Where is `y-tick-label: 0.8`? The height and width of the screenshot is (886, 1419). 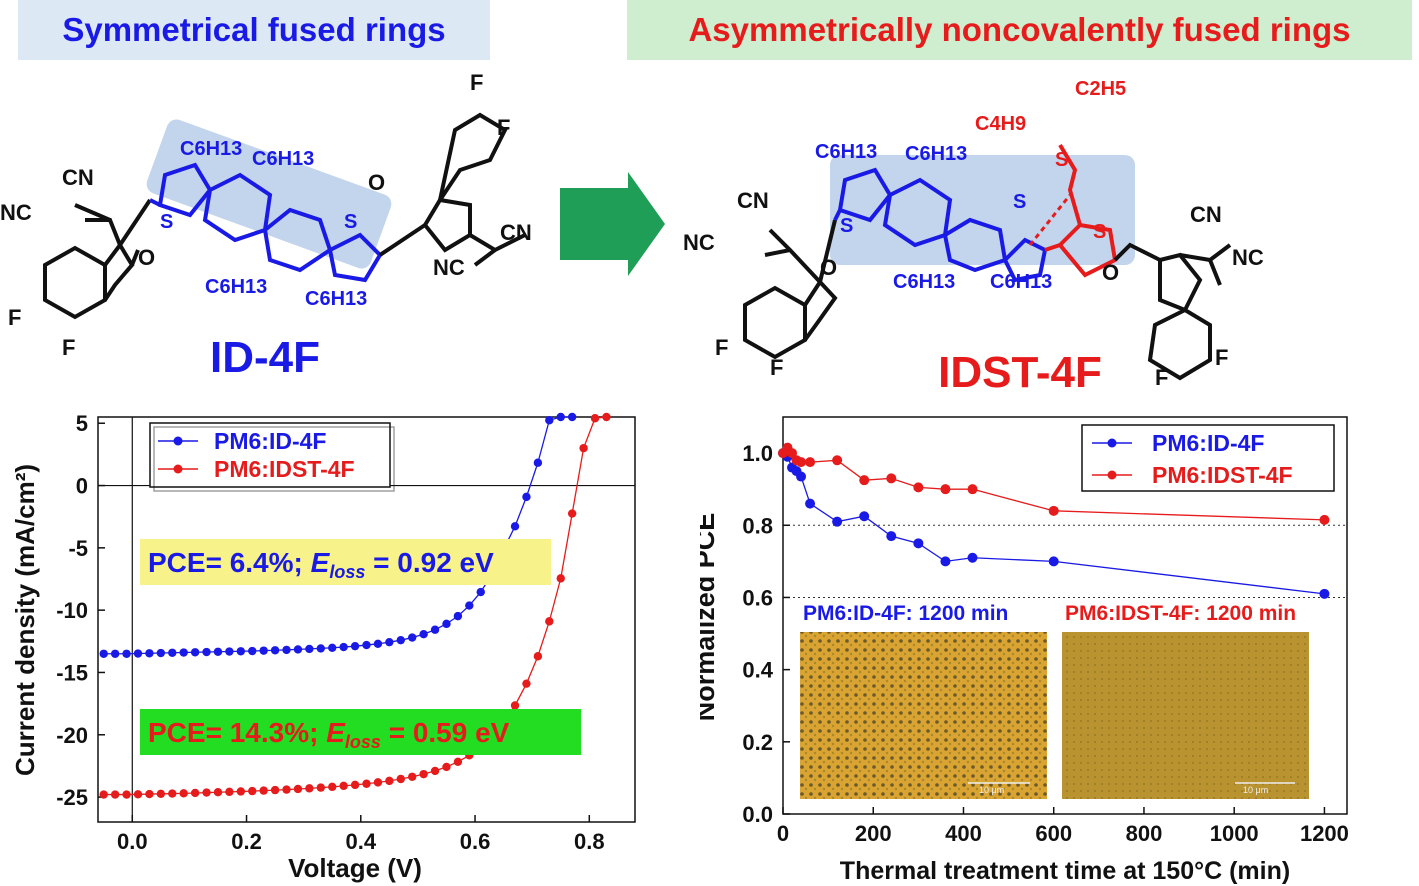 y-tick-label: 0.8 is located at coordinates (757, 525).